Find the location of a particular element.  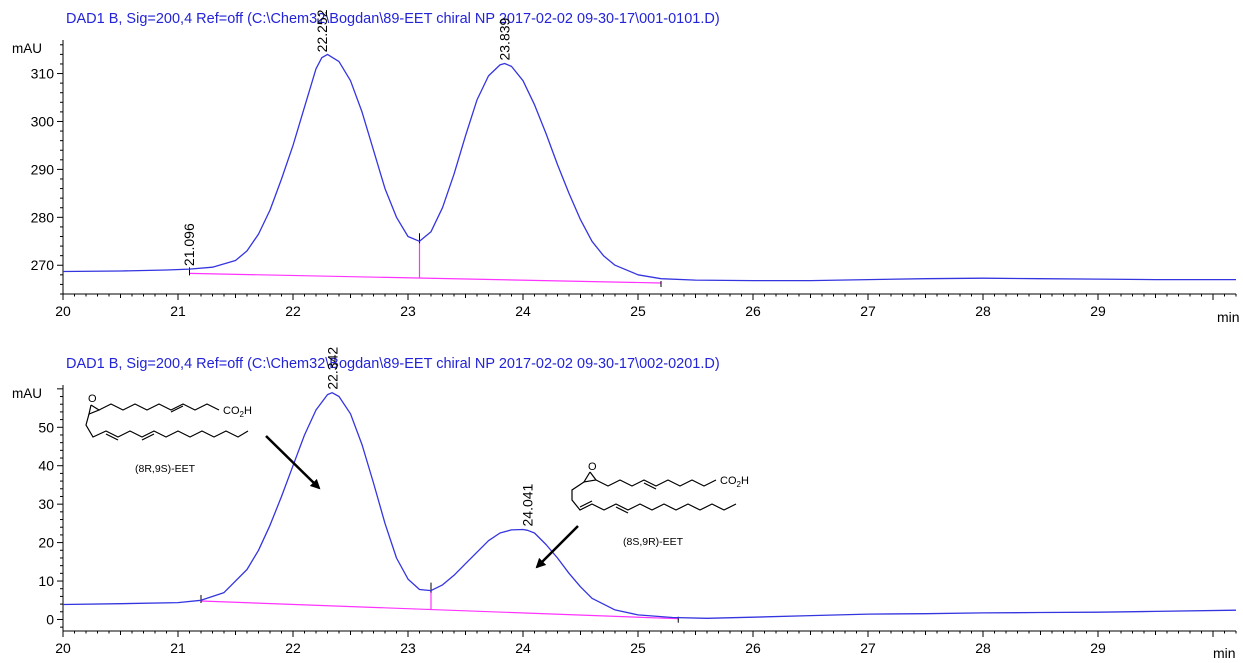

y-tick-label: 30 is located at coordinates (46, 504).